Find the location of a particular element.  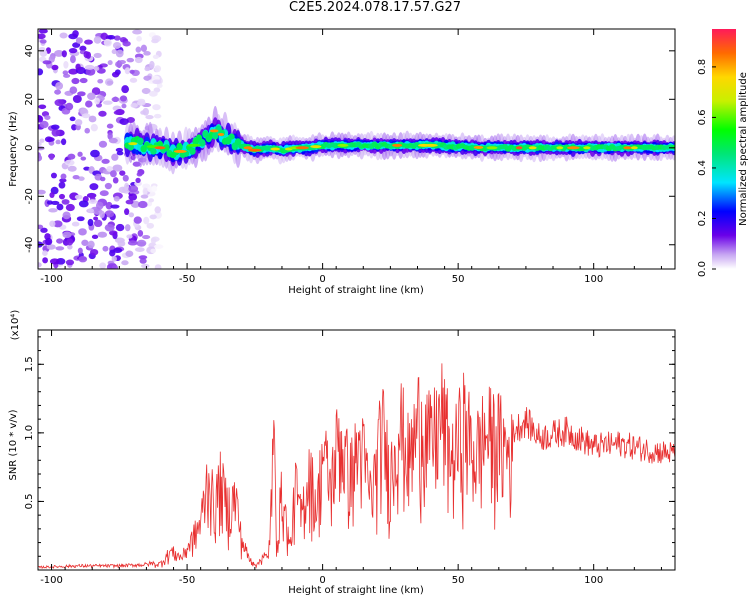

y-tick-label: 0 is located at coordinates (29, 148).